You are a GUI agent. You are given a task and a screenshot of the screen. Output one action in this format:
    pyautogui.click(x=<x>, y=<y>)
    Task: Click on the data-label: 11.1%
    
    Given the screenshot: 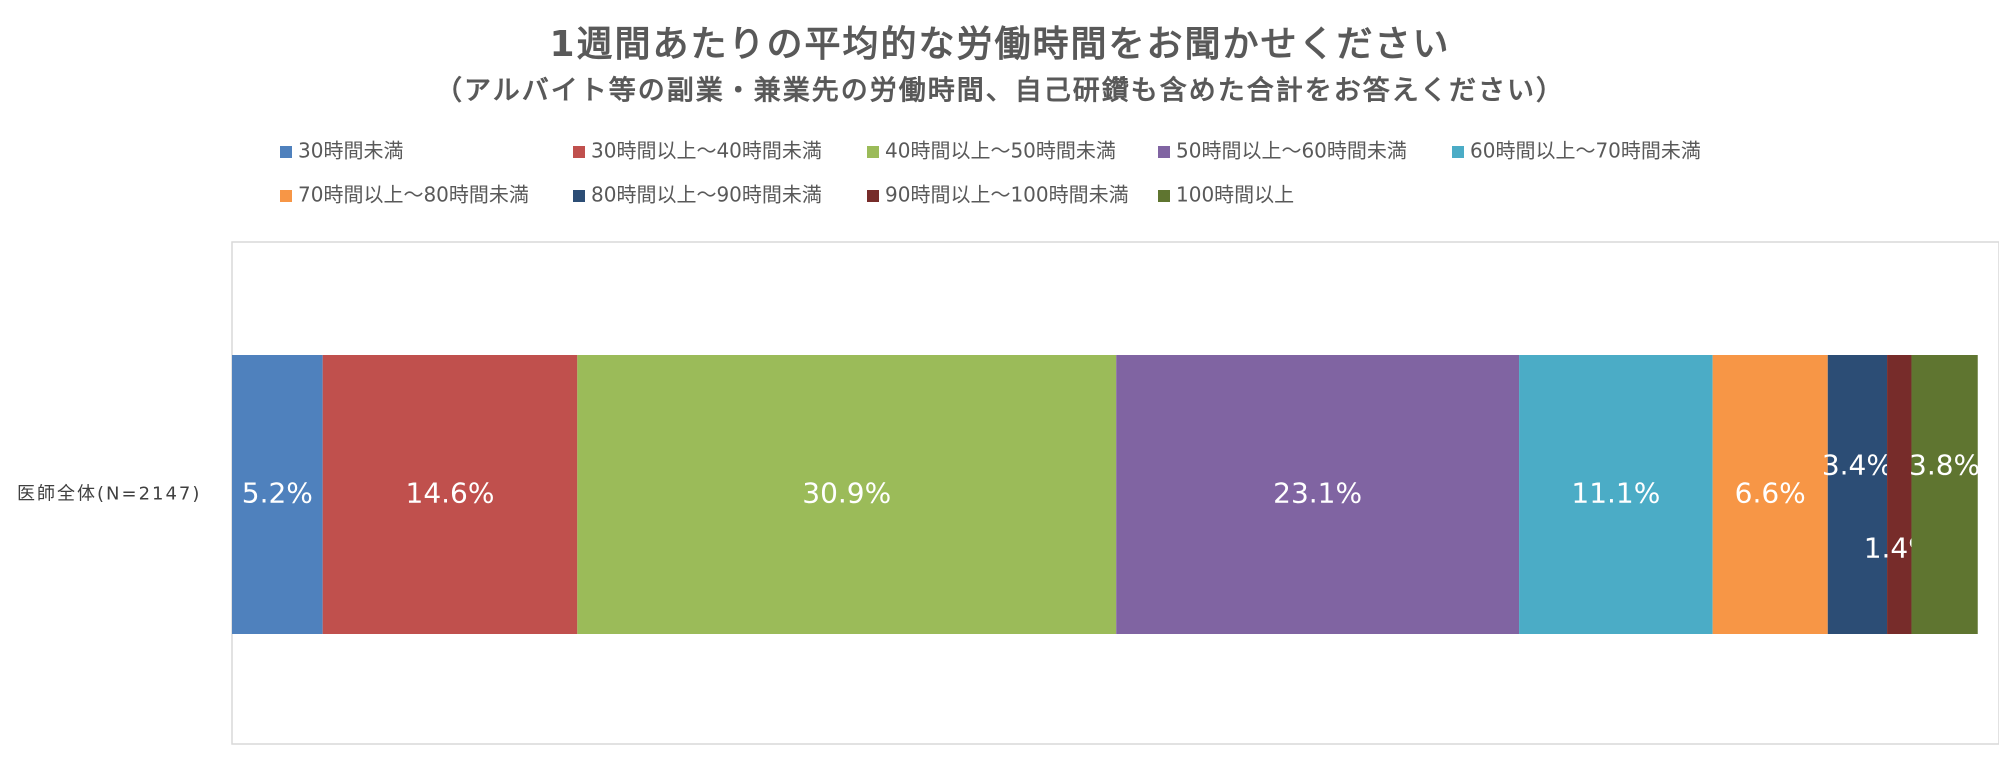 What is the action you would take?
    pyautogui.click(x=1615, y=493)
    